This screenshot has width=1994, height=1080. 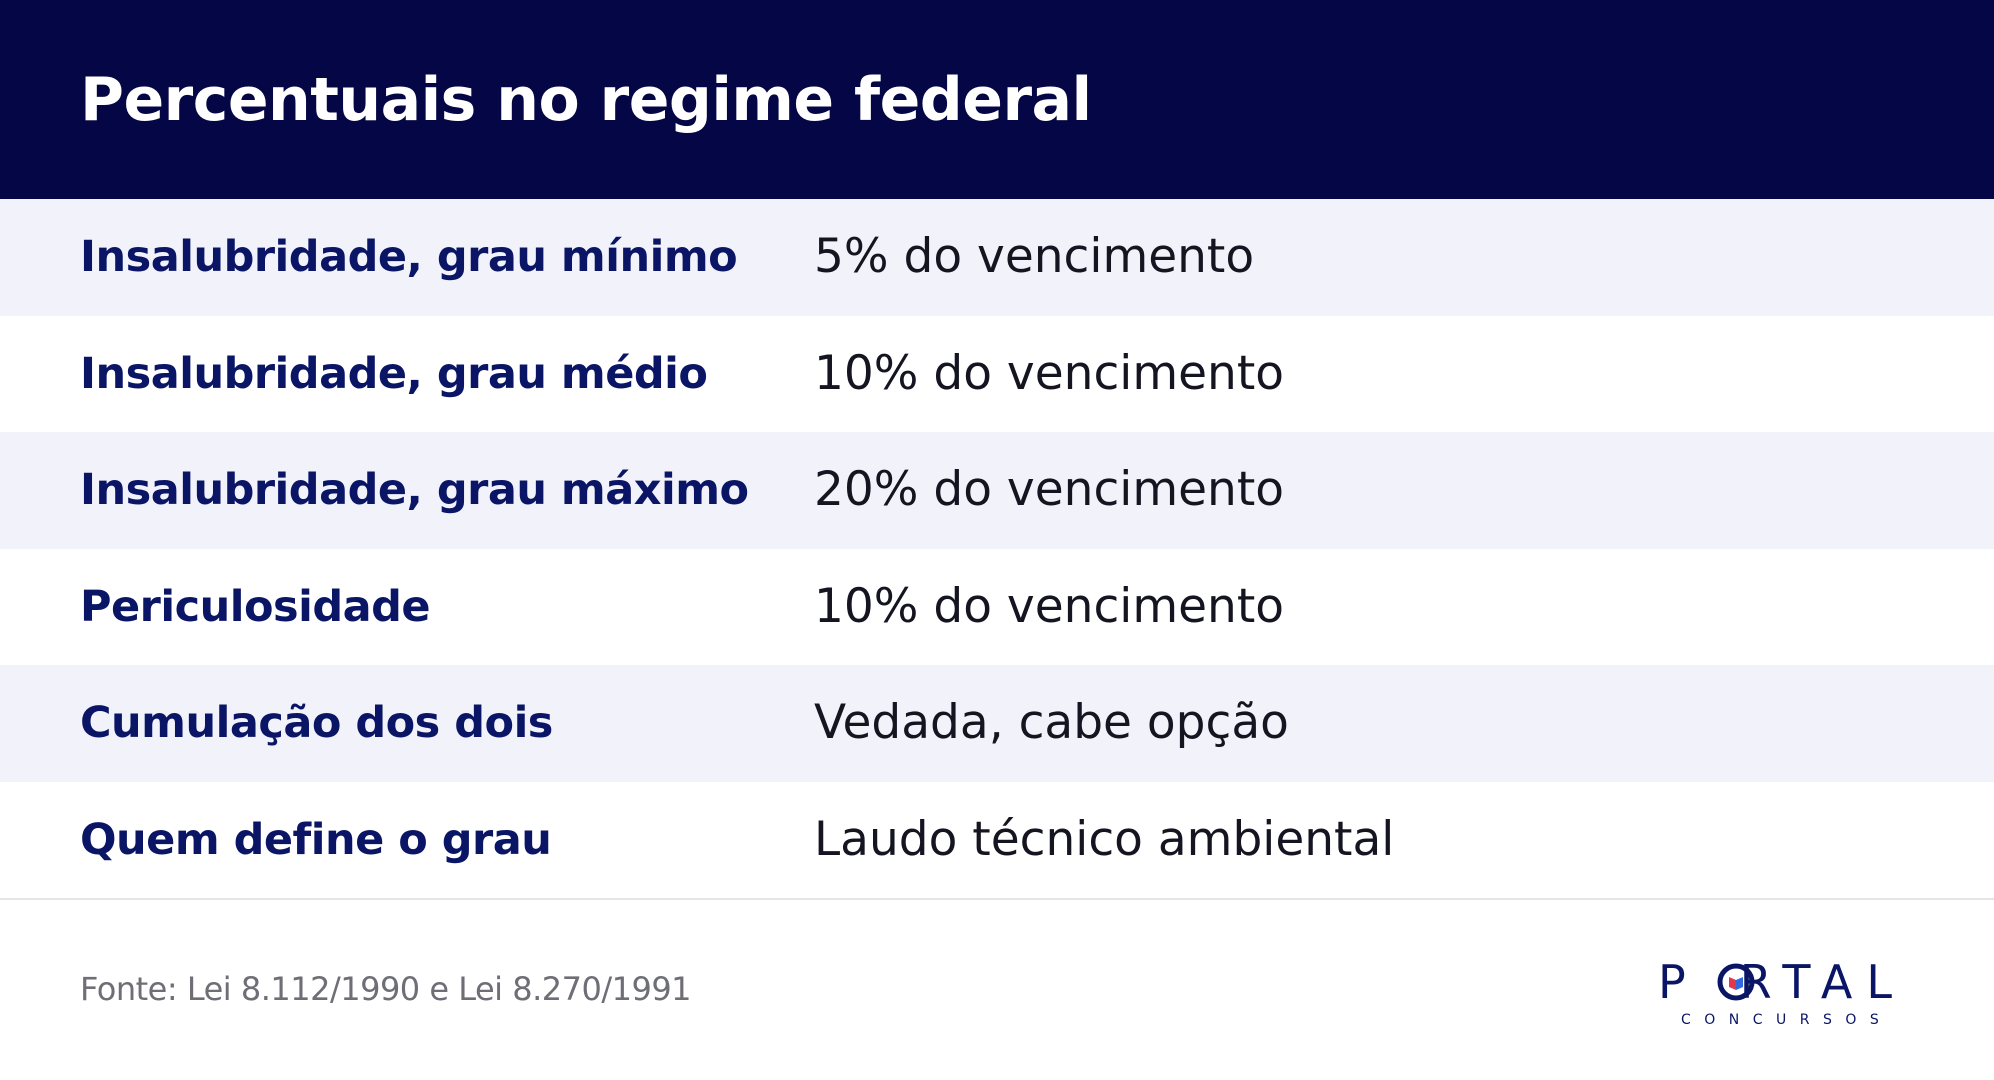 What do you see at coordinates (1051, 722) in the screenshot?
I see `row-value: Vedada, cabe opção` at bounding box center [1051, 722].